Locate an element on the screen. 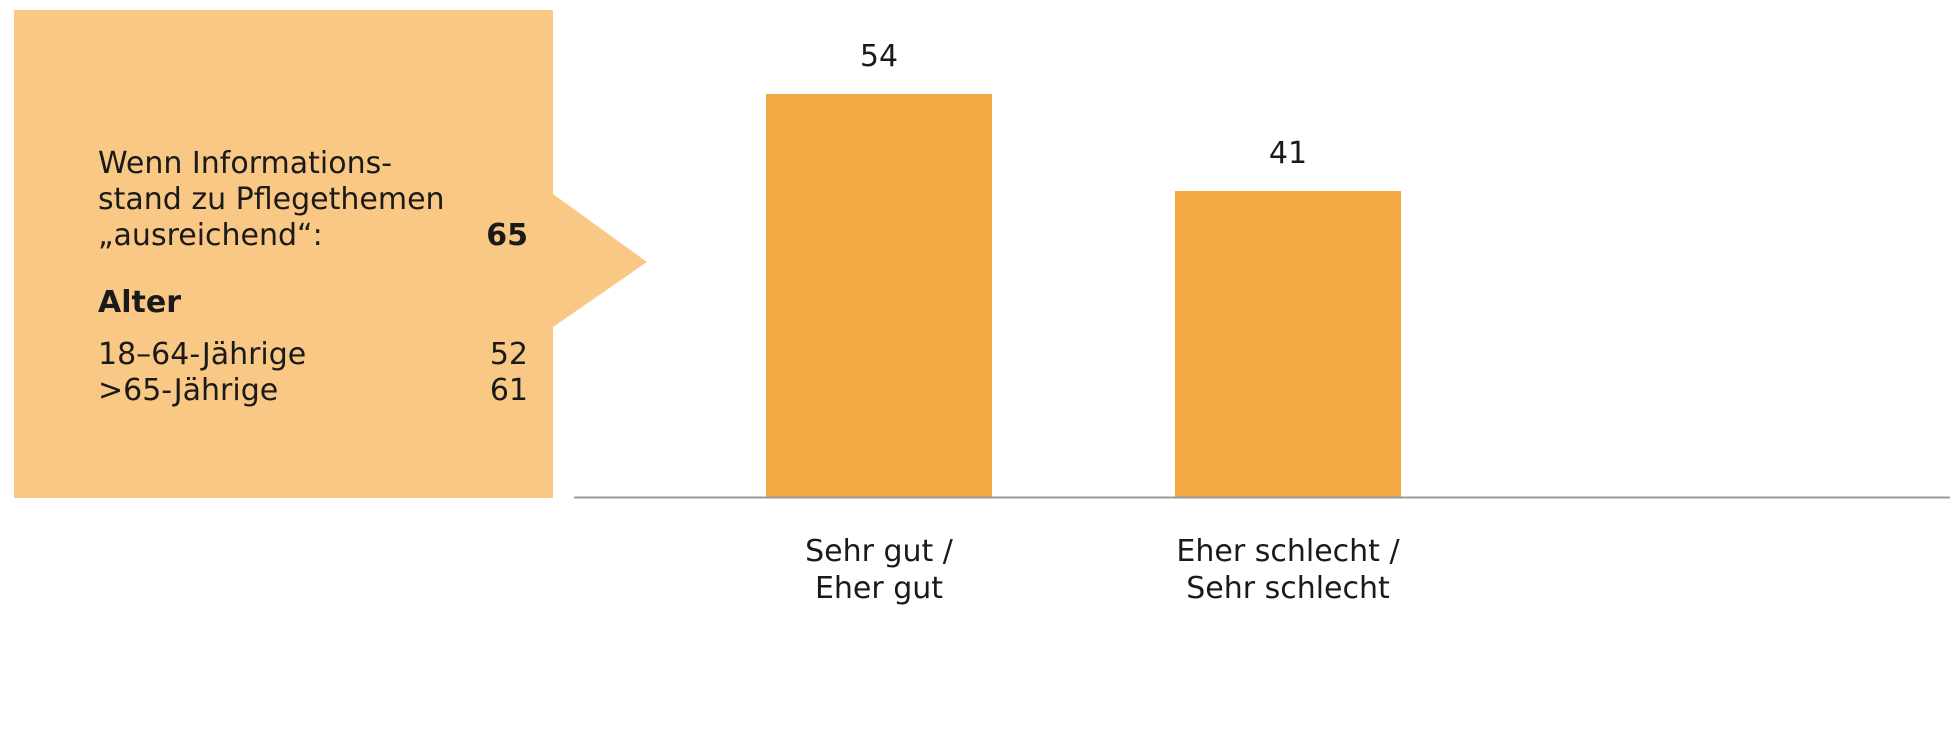  category-label: Eher schlecht / is located at coordinates (1288, 551).